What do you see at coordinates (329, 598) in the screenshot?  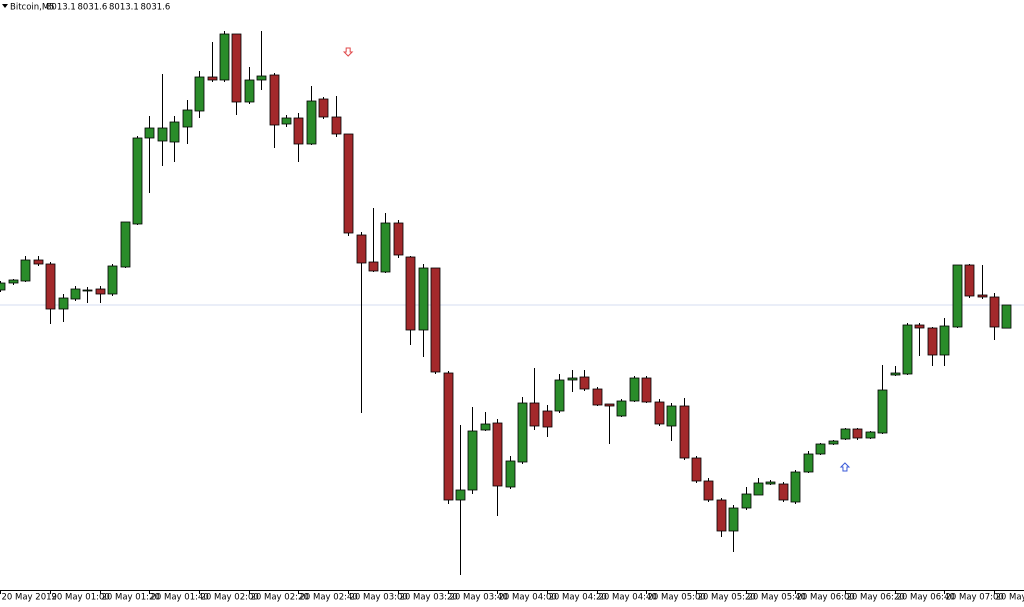 I see `x-tick-label: 20 May 02:40` at bounding box center [329, 598].